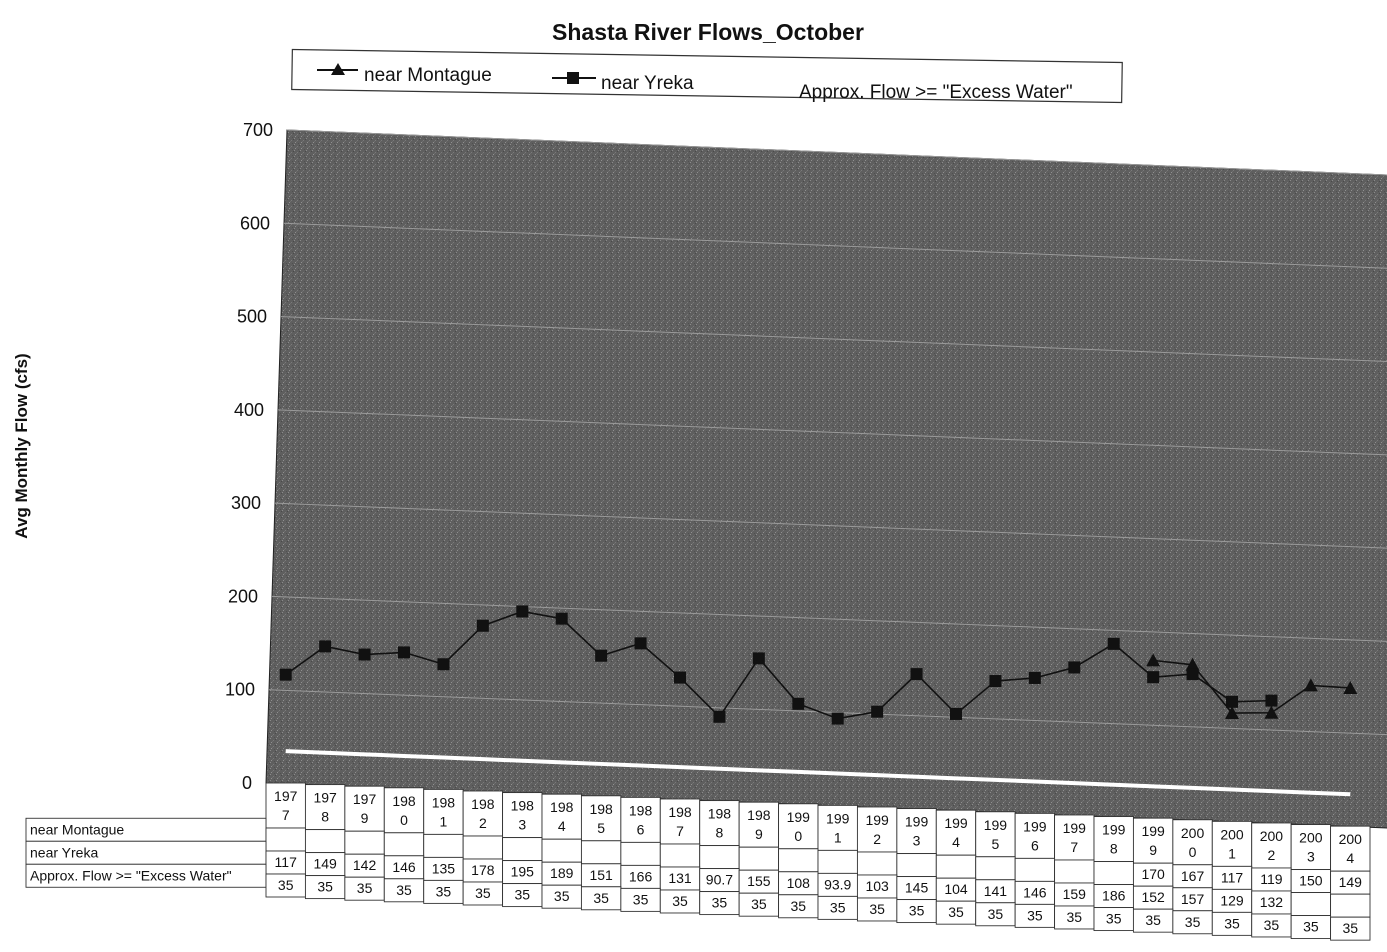  Describe the element at coordinates (1114, 896) in the screenshot. I see `table-cell-value: 186` at that location.